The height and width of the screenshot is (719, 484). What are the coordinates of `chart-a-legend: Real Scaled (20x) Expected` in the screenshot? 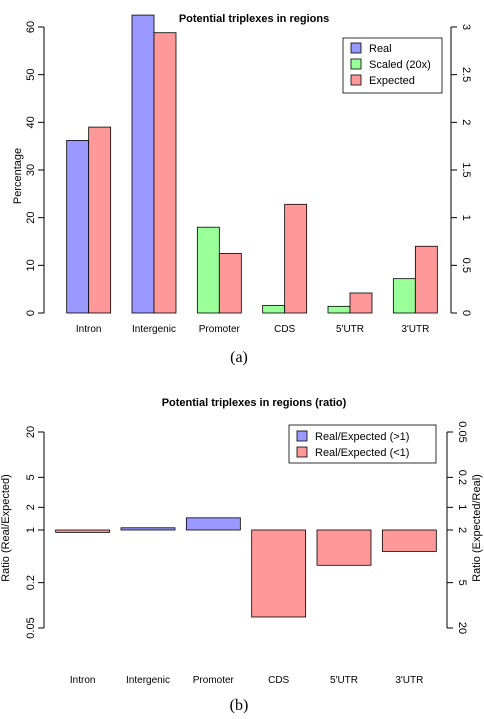 It's located at (392, 65).